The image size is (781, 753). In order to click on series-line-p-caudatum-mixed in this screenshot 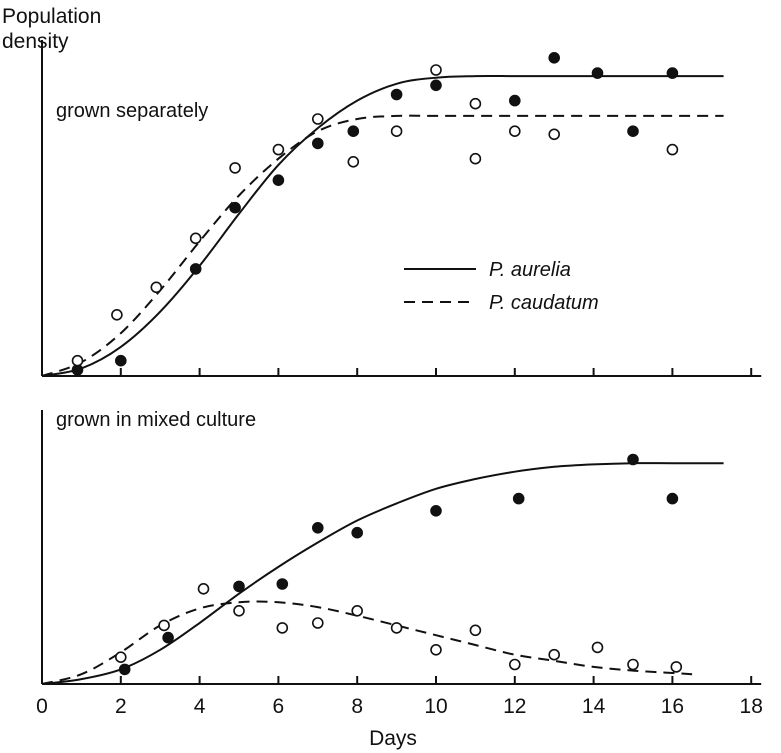, I will do `click(367, 642)`.